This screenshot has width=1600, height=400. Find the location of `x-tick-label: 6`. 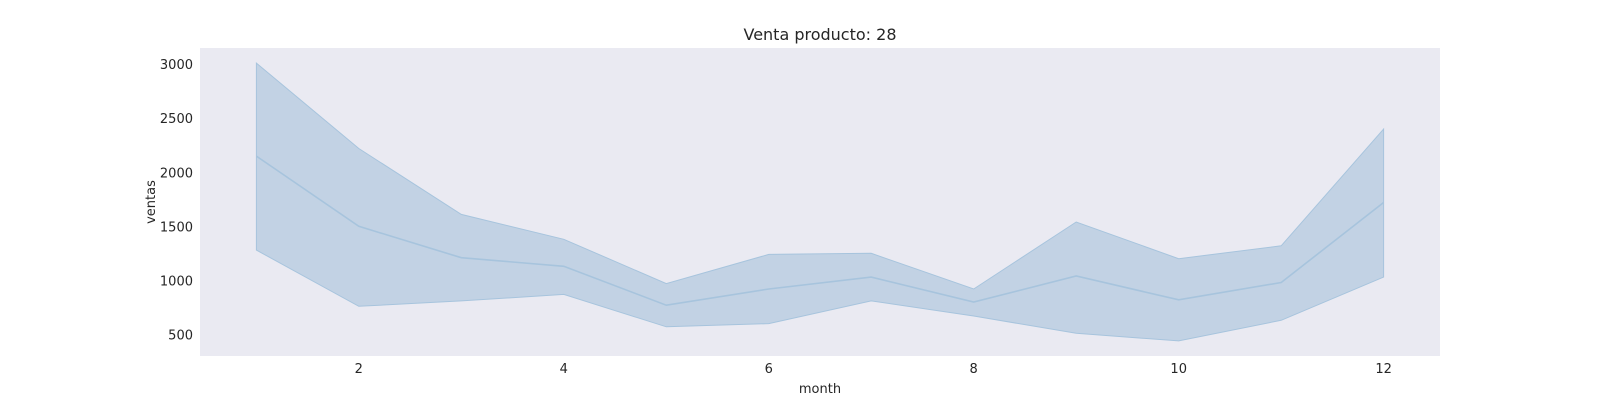

x-tick-label: 6 is located at coordinates (769, 369).